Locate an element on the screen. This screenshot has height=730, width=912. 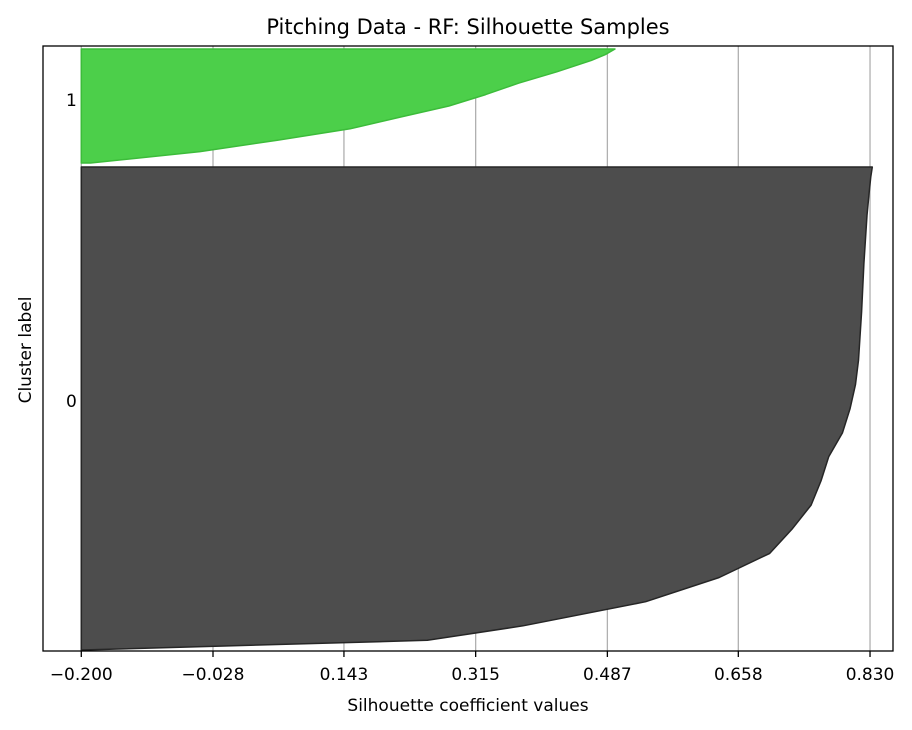
cluster-label-1: 1 is located at coordinates (71, 101).